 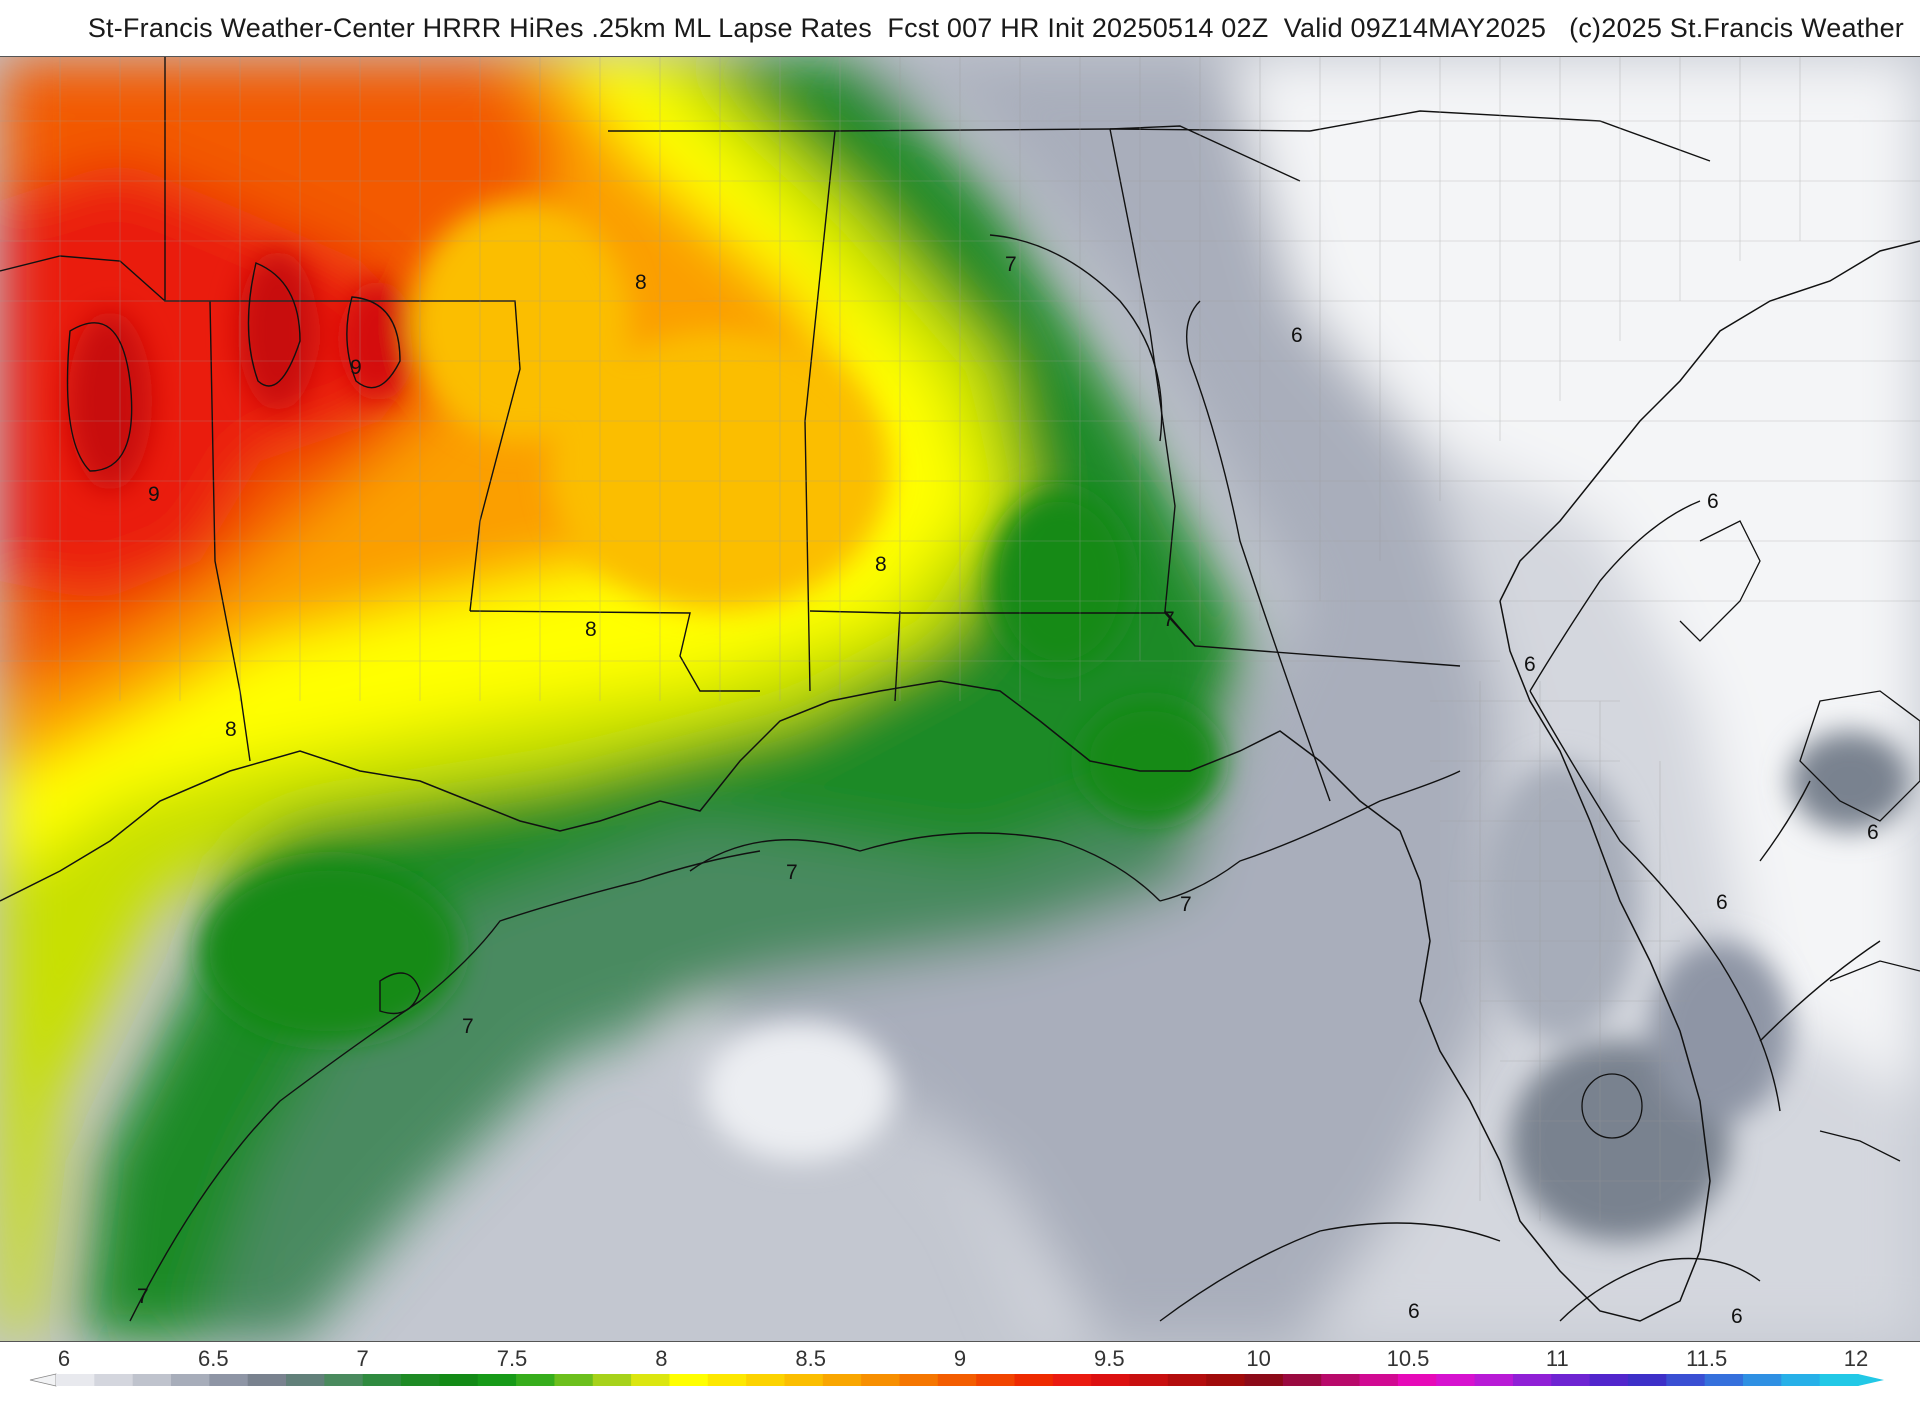 What do you see at coordinates (1557, 1358) in the screenshot?
I see `colorbar-tick-label: 11` at bounding box center [1557, 1358].